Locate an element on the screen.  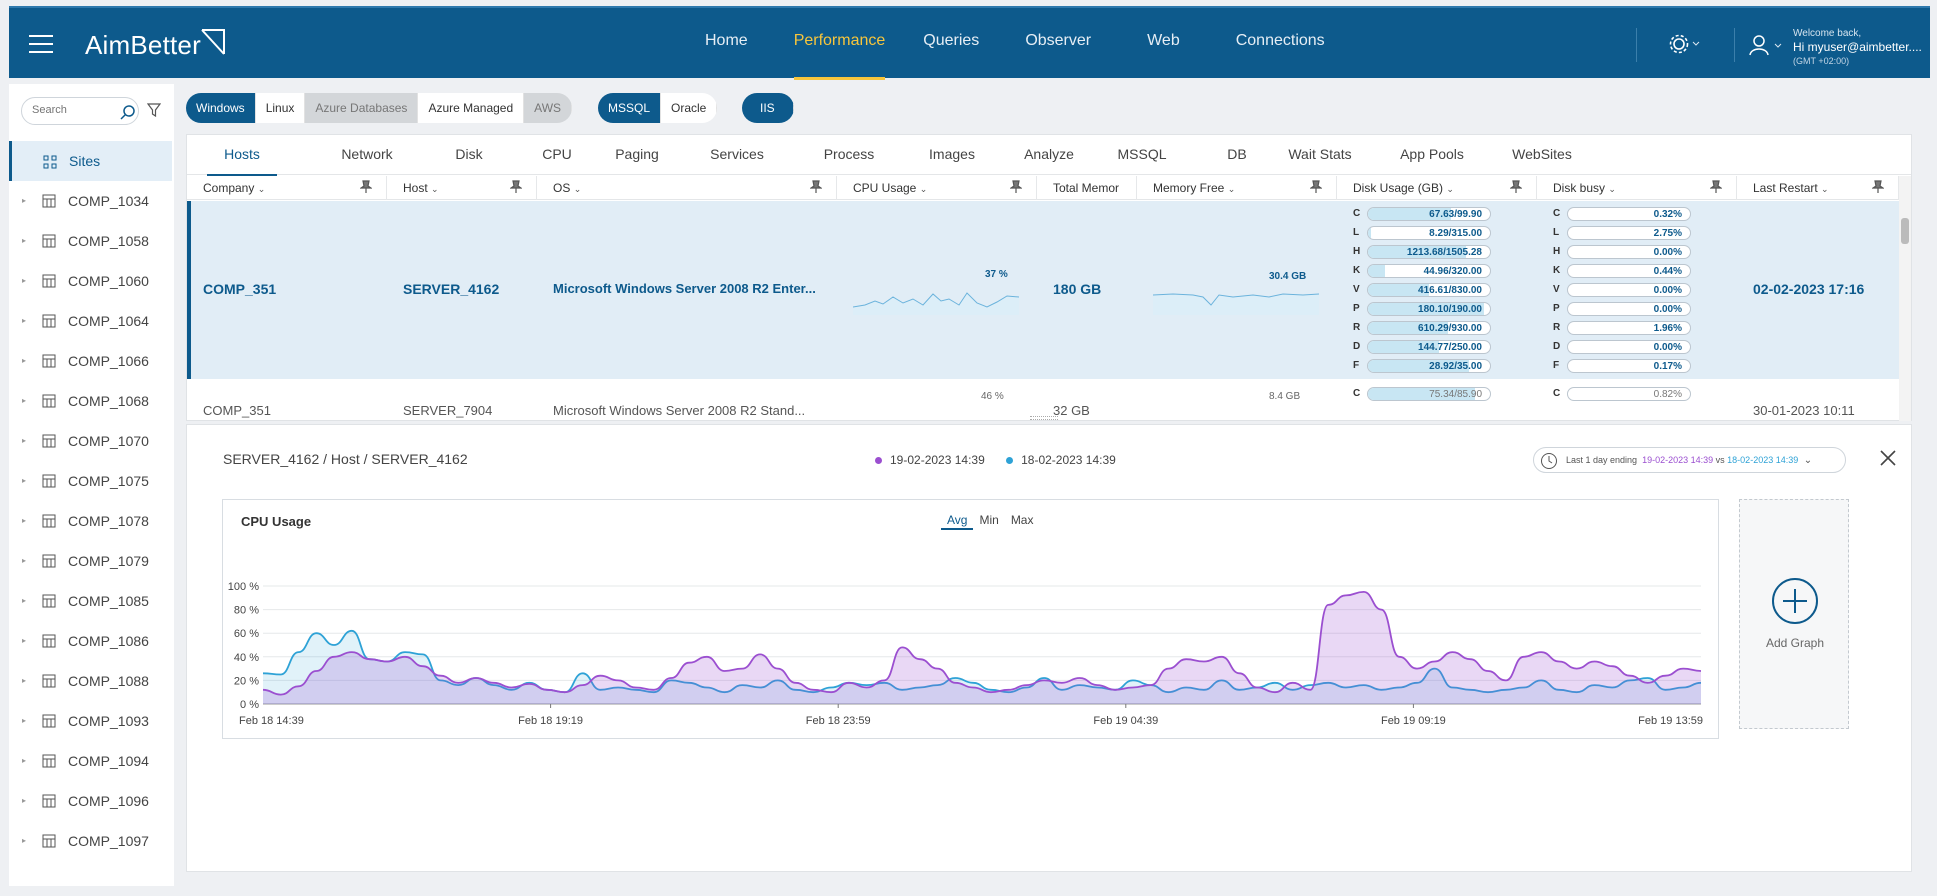
tab-websites: WebSites is located at coordinates (1542, 154).